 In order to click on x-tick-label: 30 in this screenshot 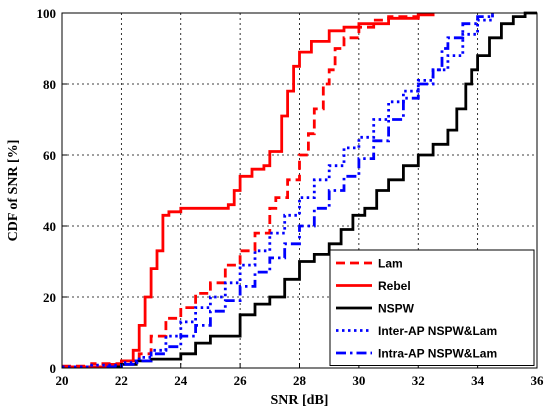, I will do `click(358, 380)`.